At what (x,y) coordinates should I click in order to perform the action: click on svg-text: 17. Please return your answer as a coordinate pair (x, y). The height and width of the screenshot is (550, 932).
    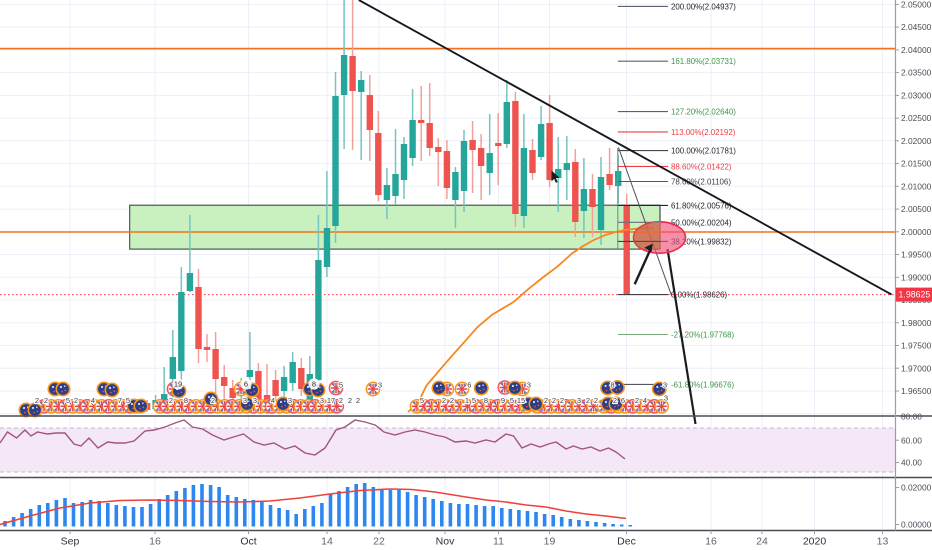
    Looking at the image, I should click on (331, 400).